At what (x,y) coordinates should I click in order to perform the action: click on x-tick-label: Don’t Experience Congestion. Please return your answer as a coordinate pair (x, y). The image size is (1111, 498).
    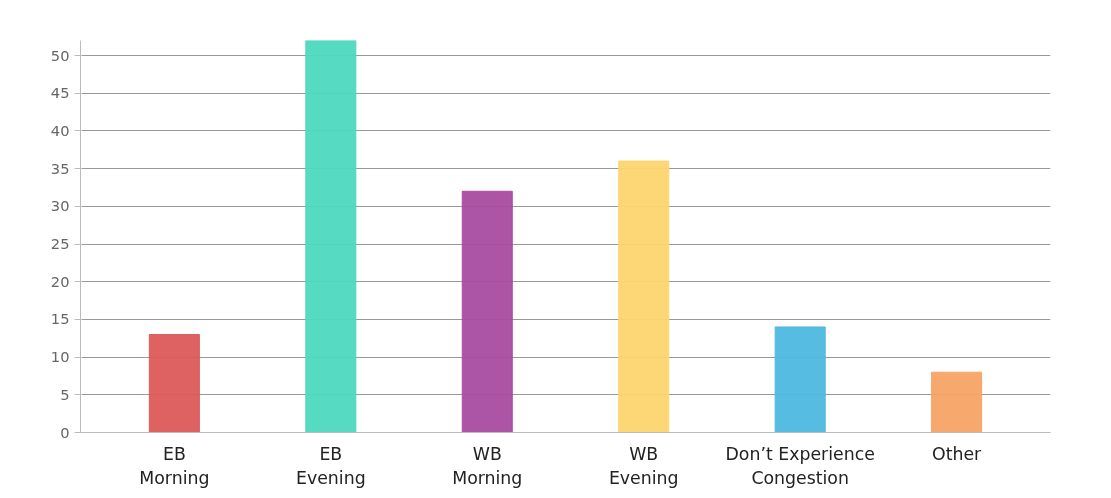
    Looking at the image, I should click on (800, 465).